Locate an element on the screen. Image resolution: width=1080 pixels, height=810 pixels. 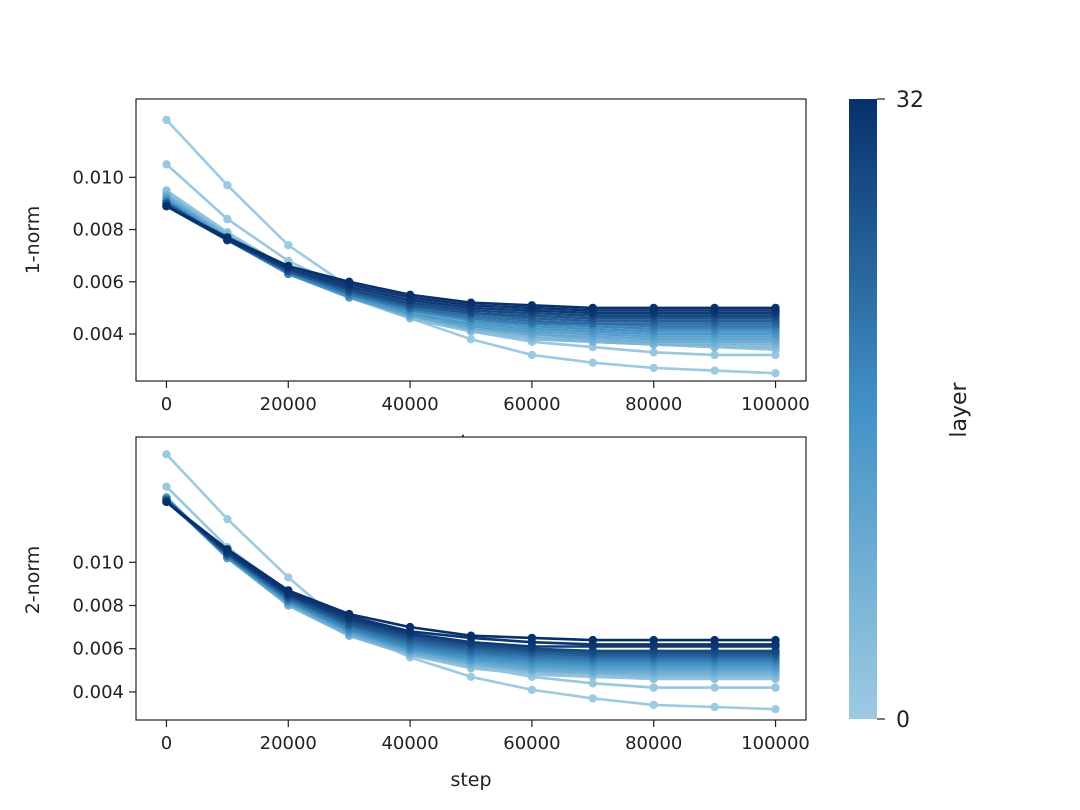
colorbar-label: layer is located at coordinates (959, 409).